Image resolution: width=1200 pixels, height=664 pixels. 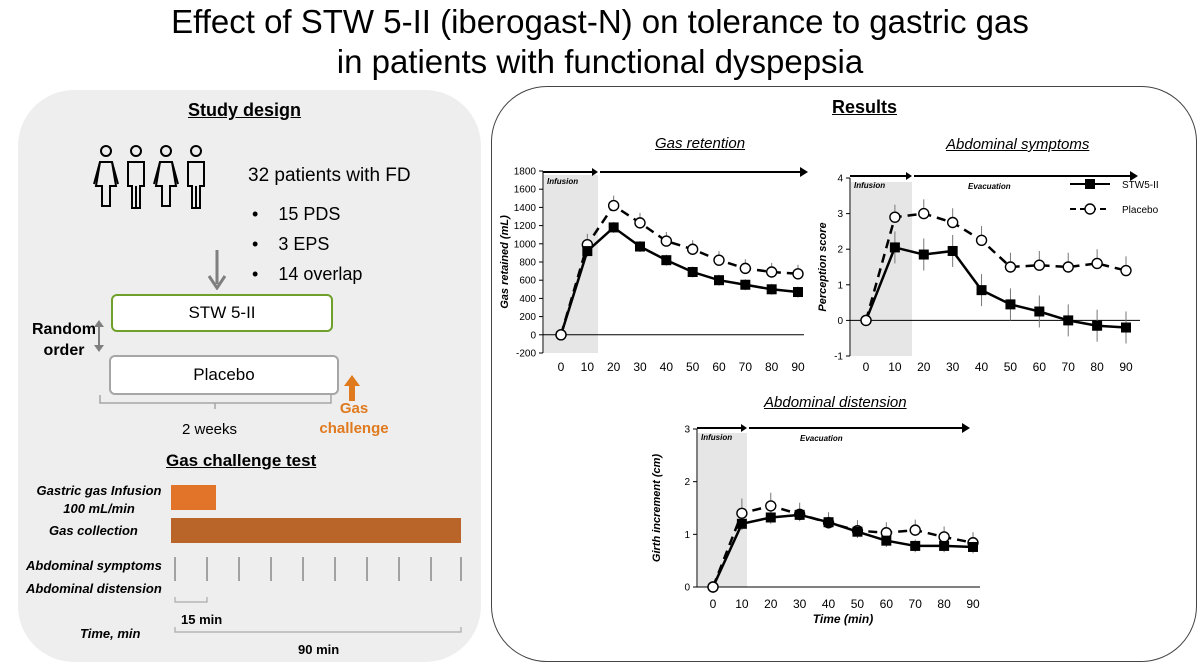 What do you see at coordinates (843, 619) in the screenshot?
I see `x-axis-label: Time (min)` at bounding box center [843, 619].